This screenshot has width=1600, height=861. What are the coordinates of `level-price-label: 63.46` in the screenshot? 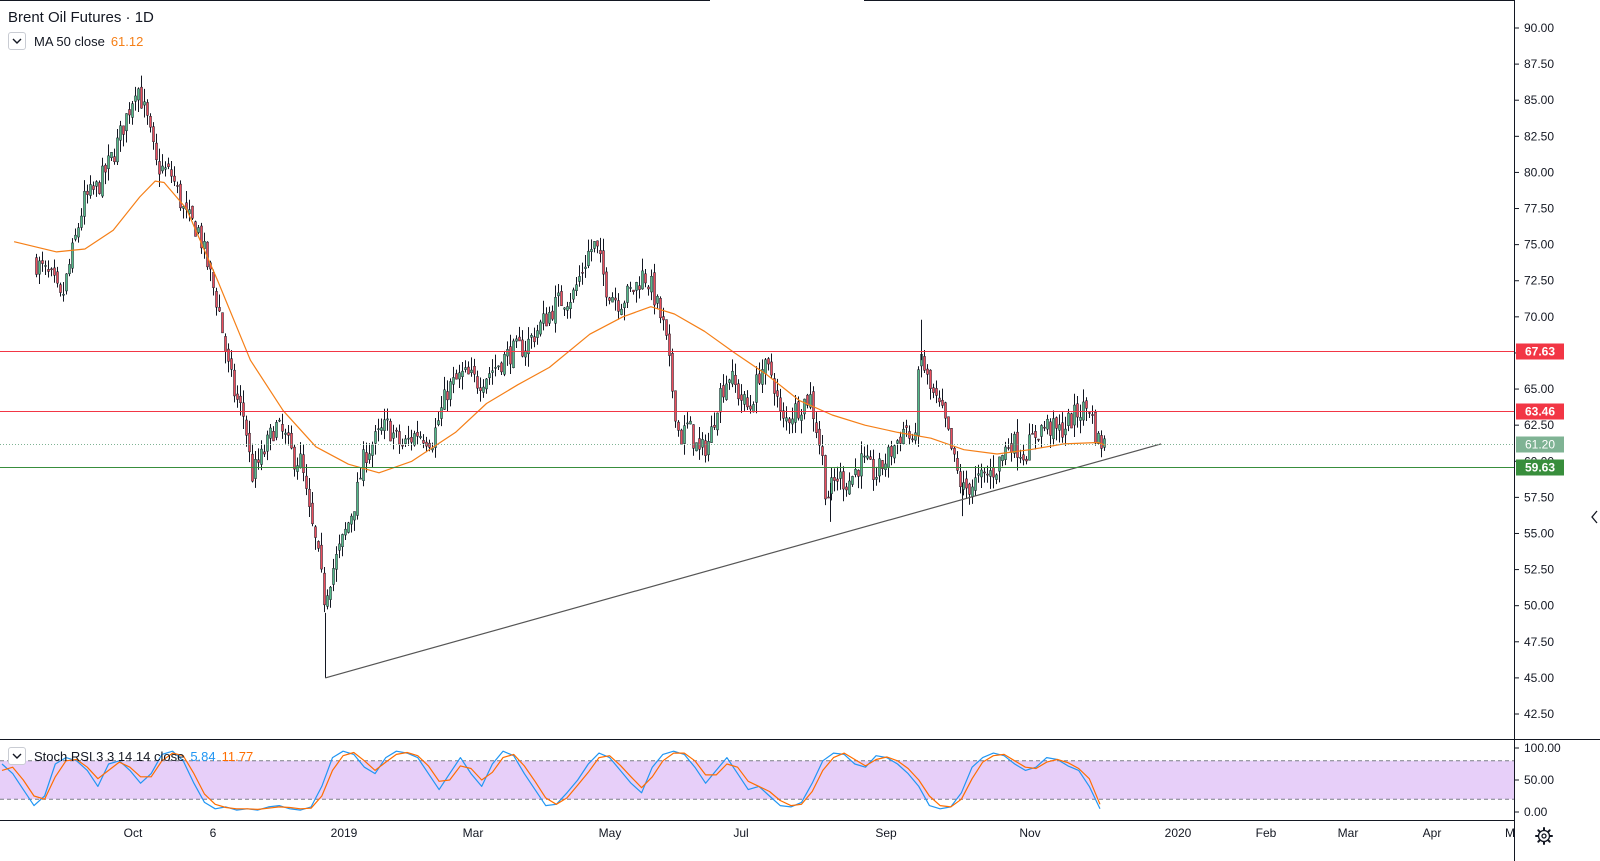 It's located at (1540, 412).